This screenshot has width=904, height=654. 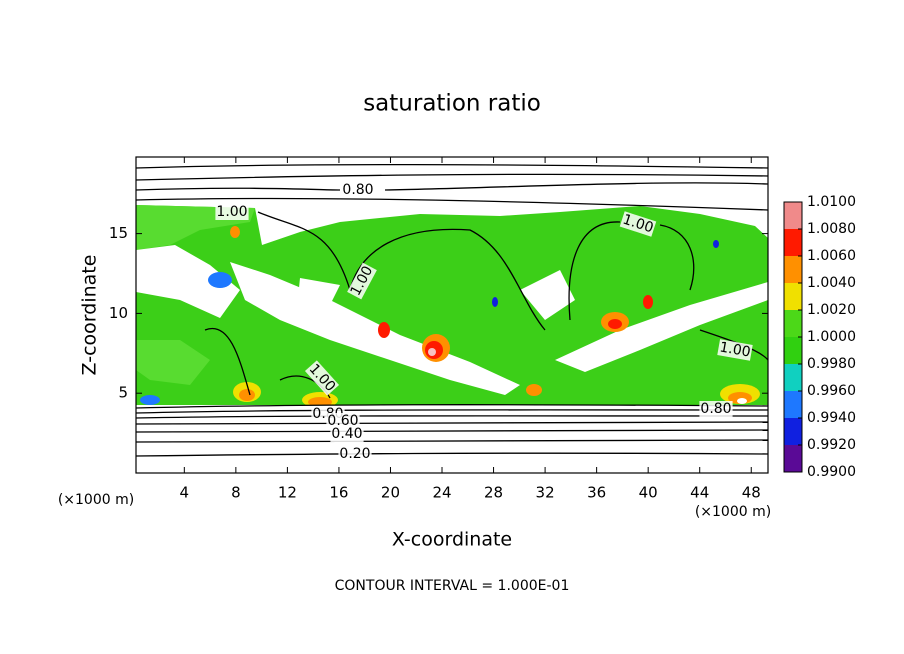 I want to click on x-tick-label: 20, so click(x=390, y=493).